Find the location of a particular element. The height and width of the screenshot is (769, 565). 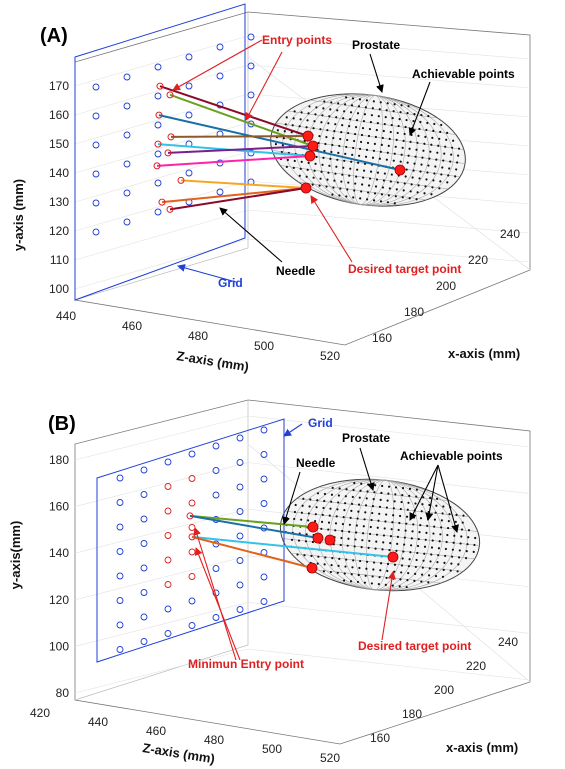

panel-a-y-ticks: 100 110 120 130 140 150 160 170 is located at coordinates (59, 187).